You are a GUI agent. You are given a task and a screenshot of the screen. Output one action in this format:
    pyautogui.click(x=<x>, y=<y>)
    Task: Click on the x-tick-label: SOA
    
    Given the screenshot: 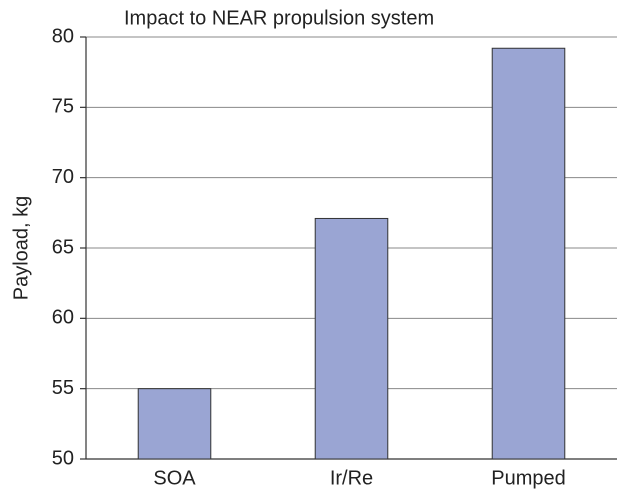 What is the action you would take?
    pyautogui.click(x=174, y=478)
    